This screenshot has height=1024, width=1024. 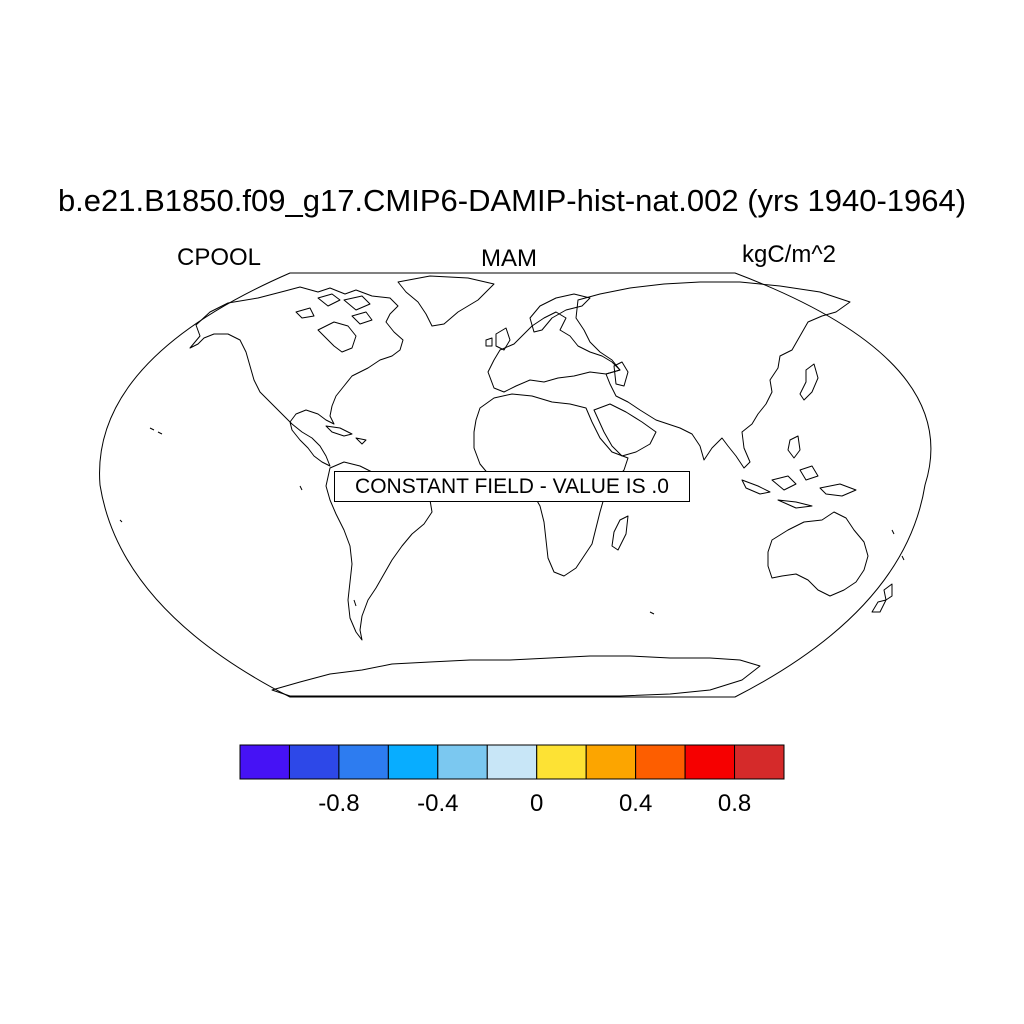 I want to click on arctic-islands-coastline, so click(x=334, y=309).